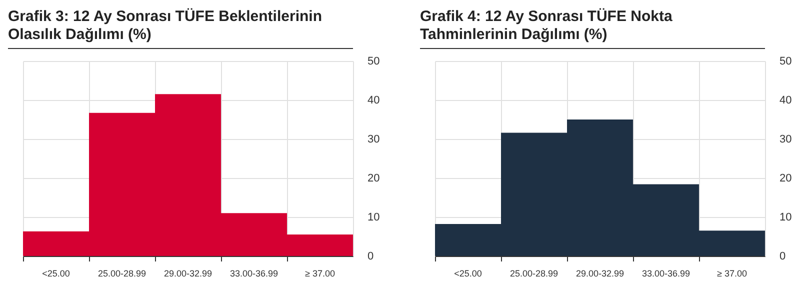  What do you see at coordinates (592, 28) in the screenshot?
I see `chart-title: Grafik 4: 12 Ay Sonrası TÜFE Nokta Tahminlerinin Dağılımı (%)` at bounding box center [592, 28].